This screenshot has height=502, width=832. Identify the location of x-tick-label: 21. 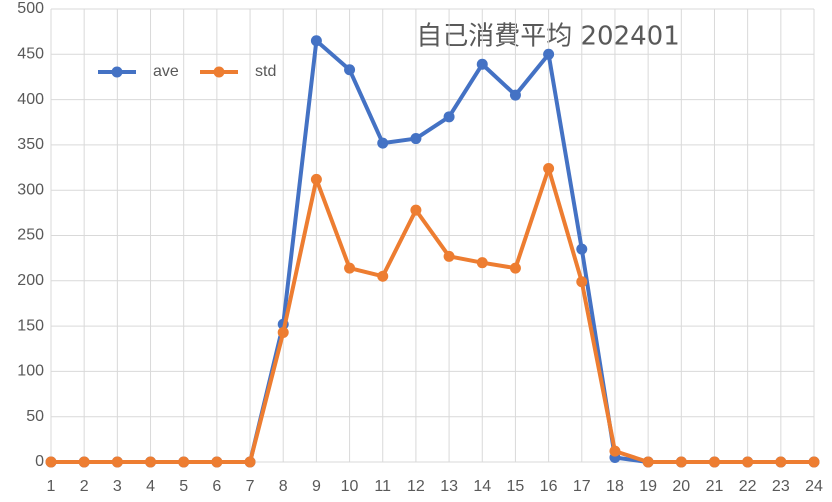
(715, 486).